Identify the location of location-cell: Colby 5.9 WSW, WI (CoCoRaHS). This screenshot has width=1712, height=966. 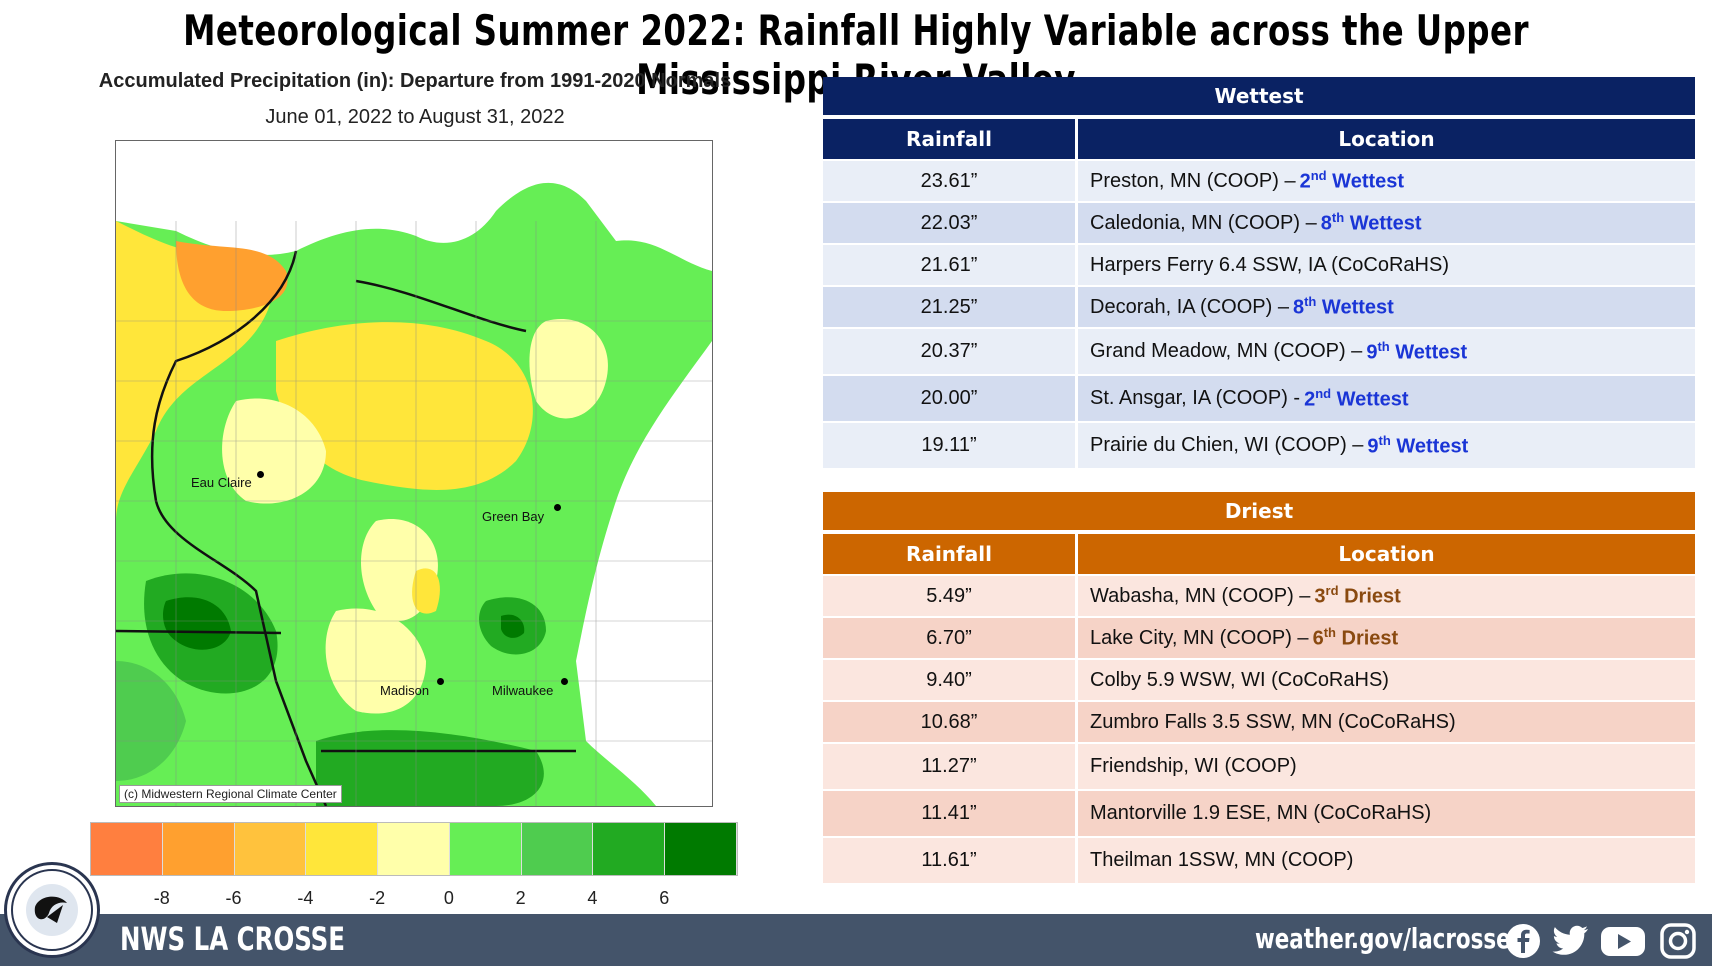
(1385, 680).